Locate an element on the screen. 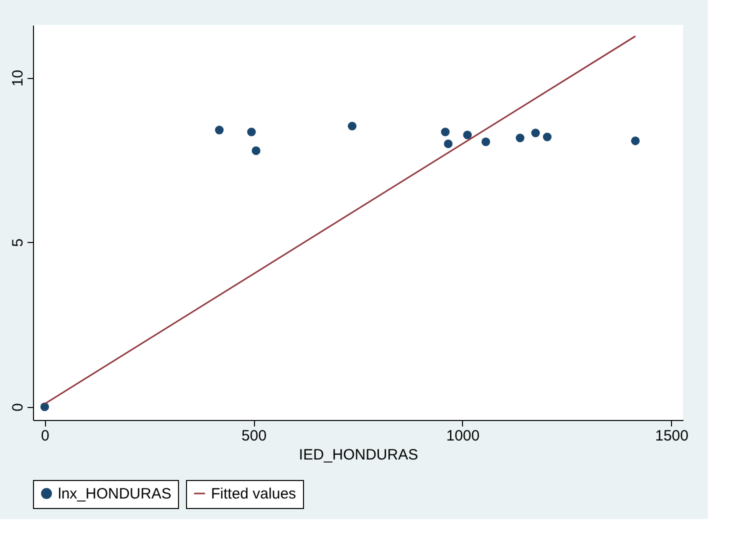 This screenshot has height=542, width=743. y-tick-label: 5 is located at coordinates (18, 242).